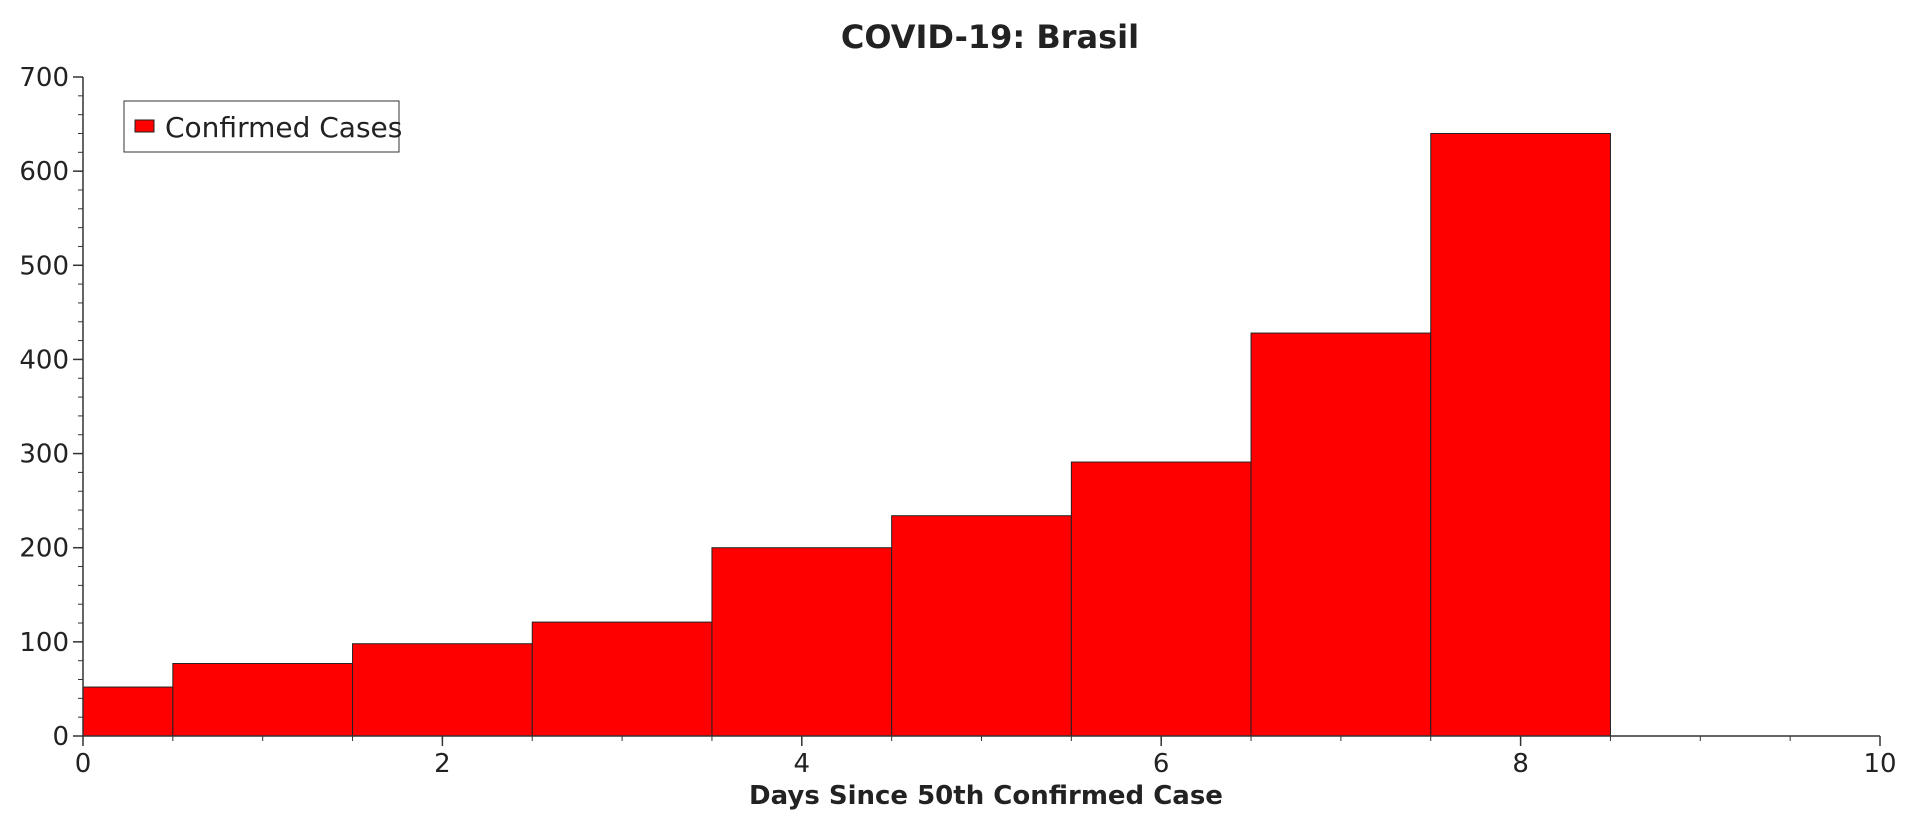 The height and width of the screenshot is (832, 1920). I want to click on x-tick-label-10: 10, so click(1879, 764).